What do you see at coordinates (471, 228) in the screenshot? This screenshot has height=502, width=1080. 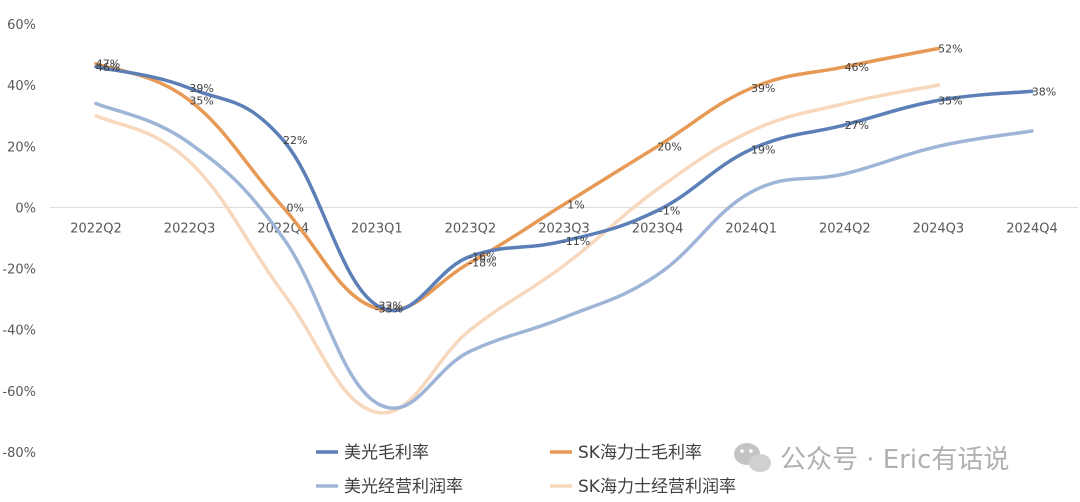 I see `x-tick-label: 2023Q2` at bounding box center [471, 228].